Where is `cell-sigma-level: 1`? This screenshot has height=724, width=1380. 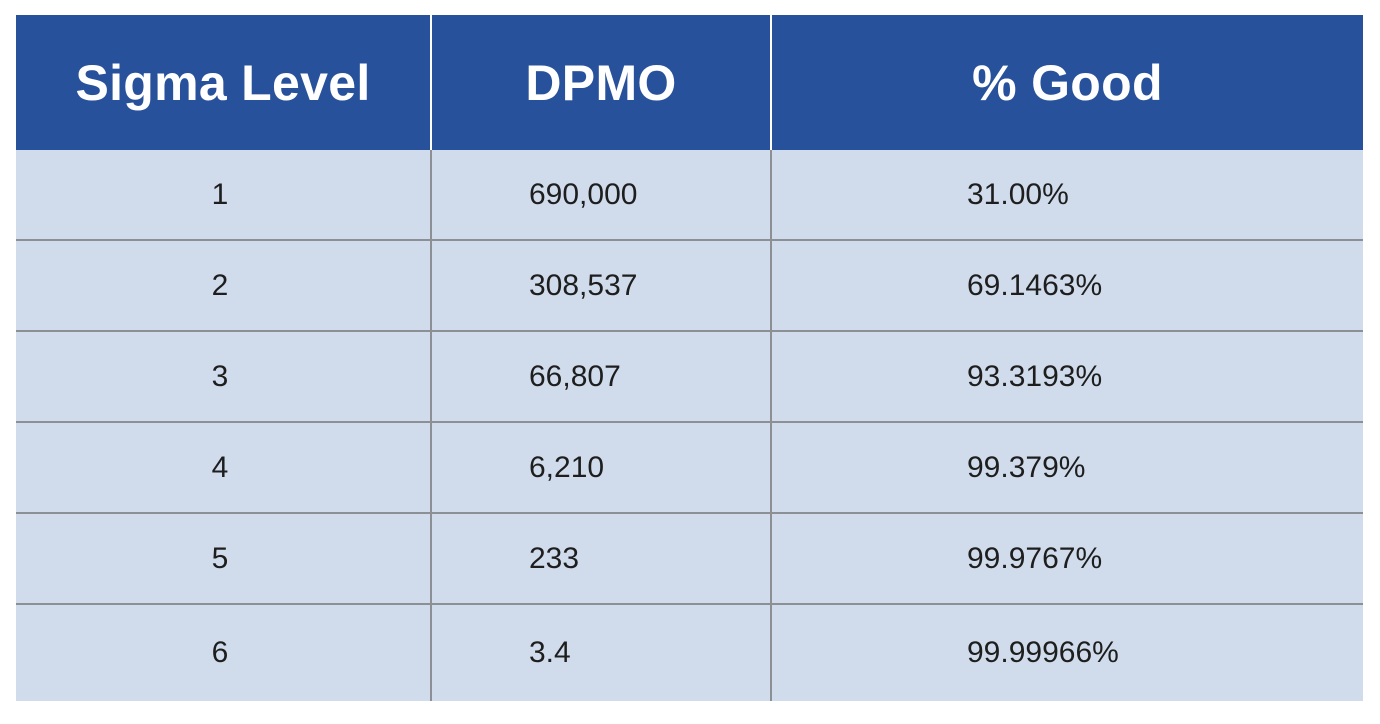
cell-sigma-level: 1 is located at coordinates (223, 195).